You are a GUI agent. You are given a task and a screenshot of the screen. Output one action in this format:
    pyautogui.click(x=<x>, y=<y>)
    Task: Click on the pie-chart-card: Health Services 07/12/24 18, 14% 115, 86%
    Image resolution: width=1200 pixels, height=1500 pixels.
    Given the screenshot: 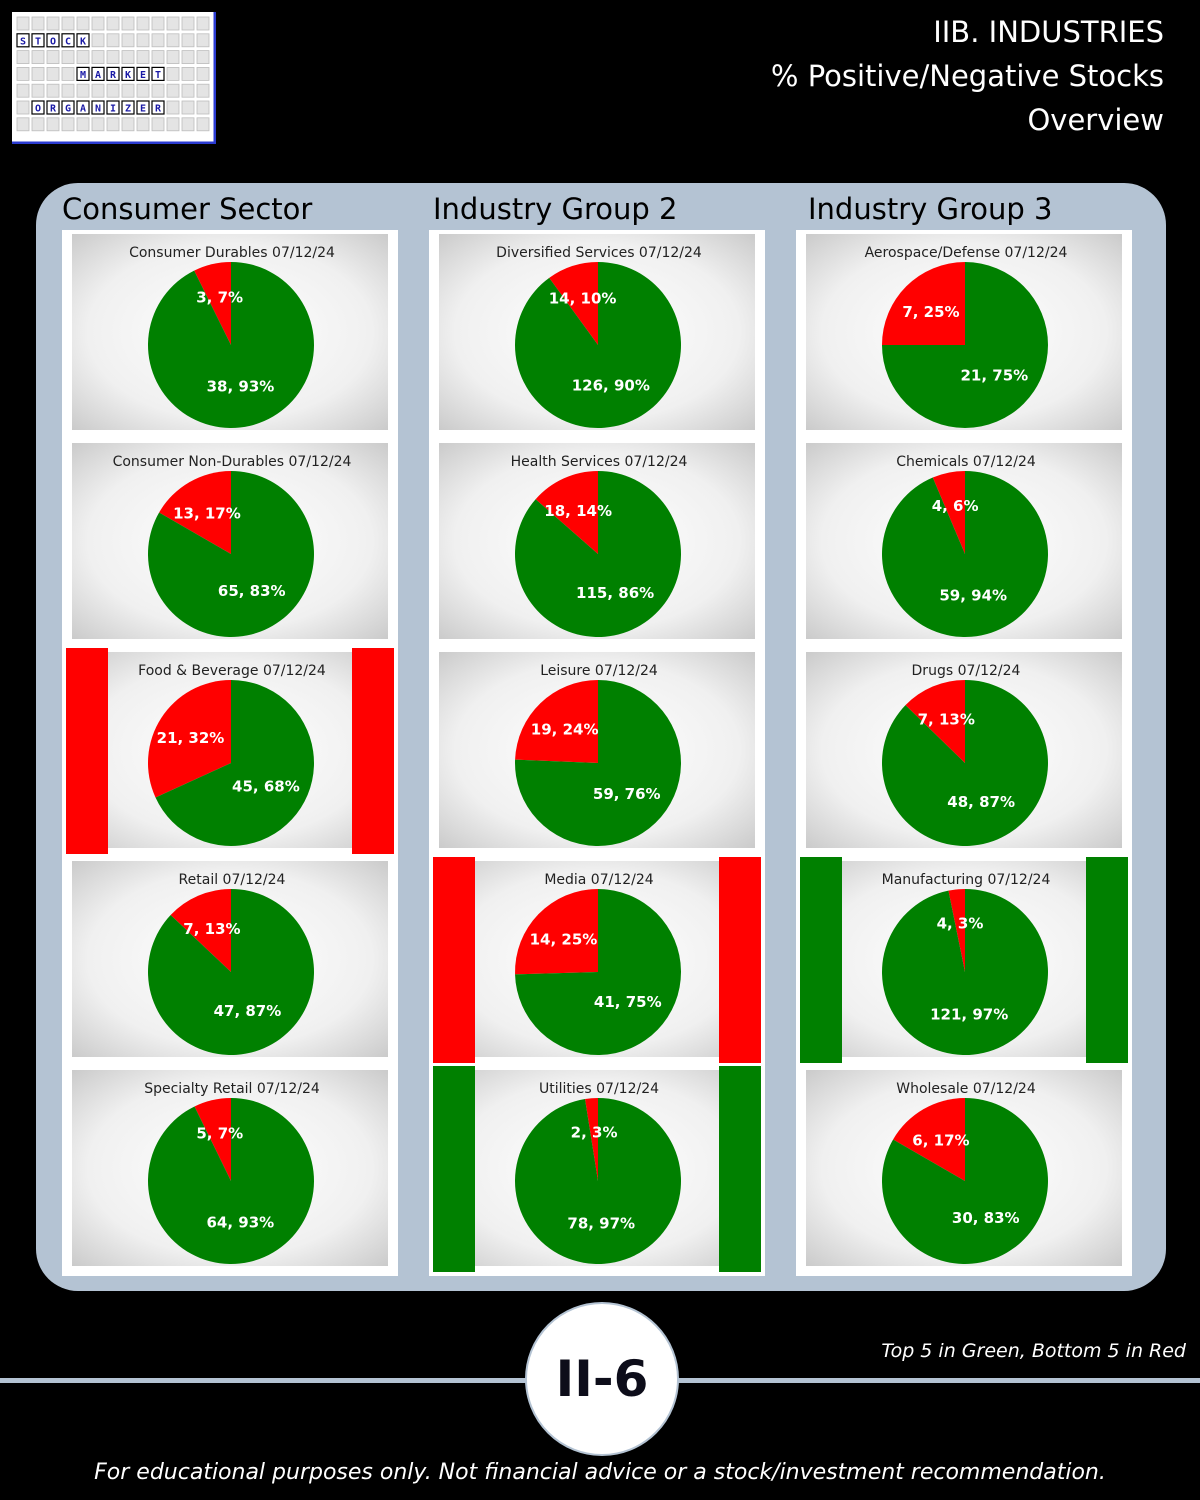 What is the action you would take?
    pyautogui.click(x=597, y=543)
    